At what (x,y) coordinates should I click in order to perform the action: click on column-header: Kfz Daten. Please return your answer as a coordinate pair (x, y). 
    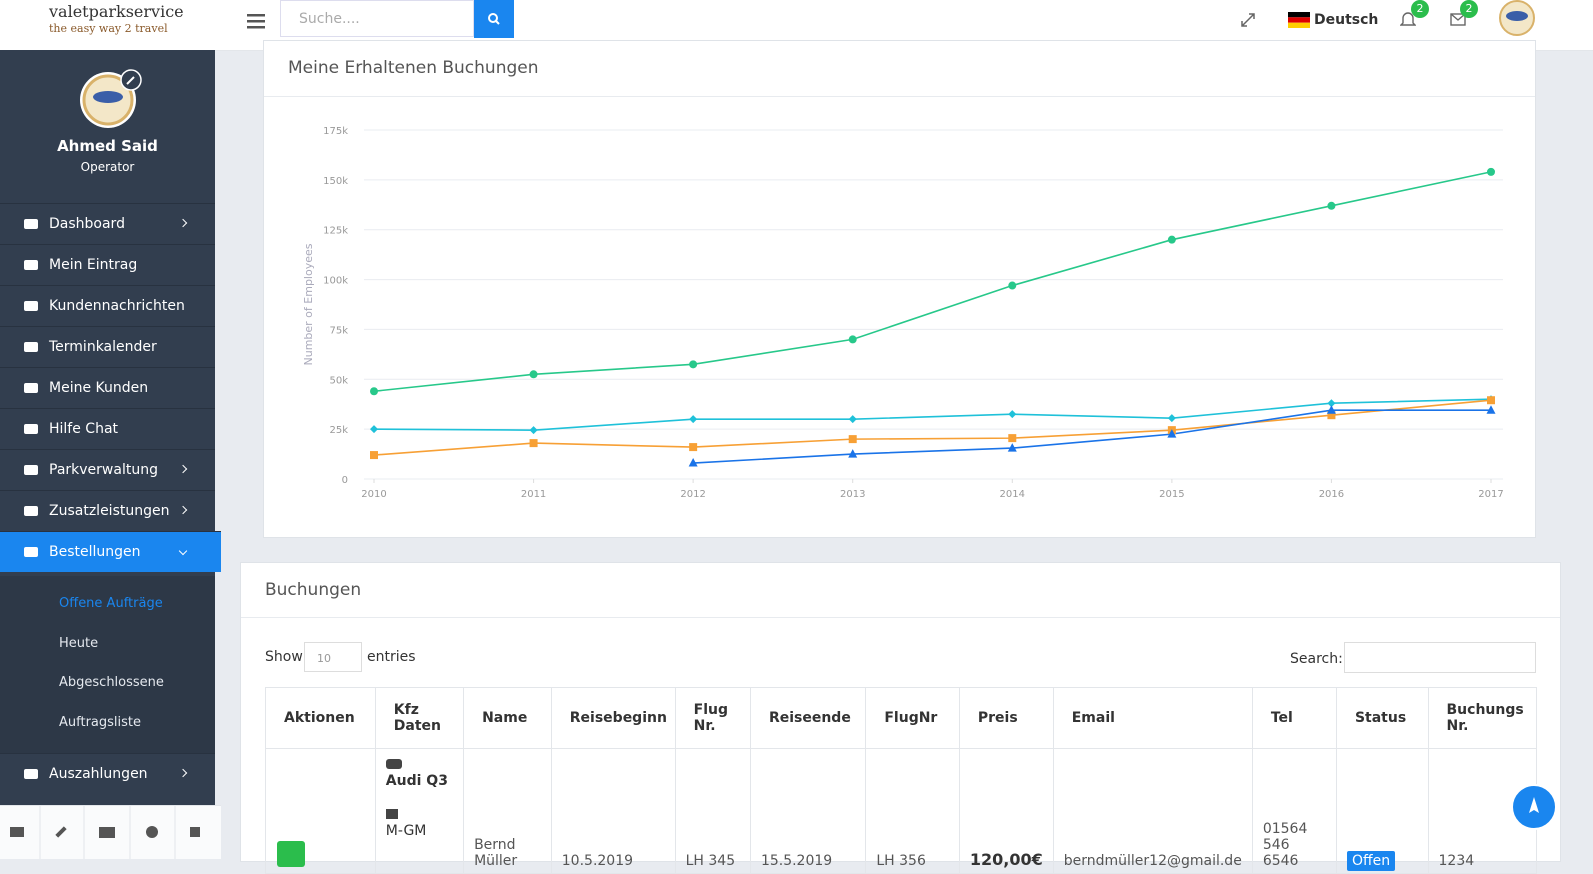
    Looking at the image, I should click on (419, 718).